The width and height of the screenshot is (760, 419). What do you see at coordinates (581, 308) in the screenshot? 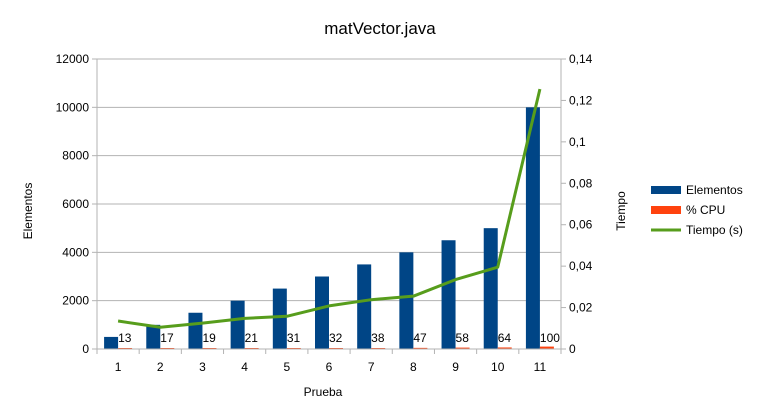
I see `y2-tick-label: 0,02` at bounding box center [581, 308].